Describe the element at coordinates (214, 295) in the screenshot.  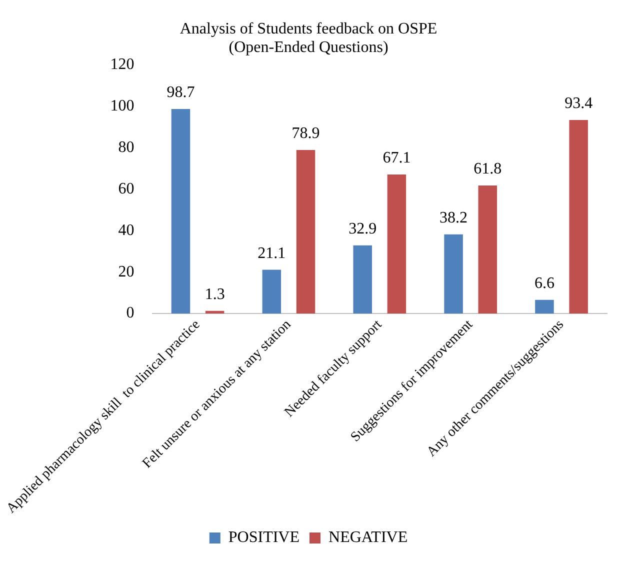
I see `data-label: 1.3` at that location.